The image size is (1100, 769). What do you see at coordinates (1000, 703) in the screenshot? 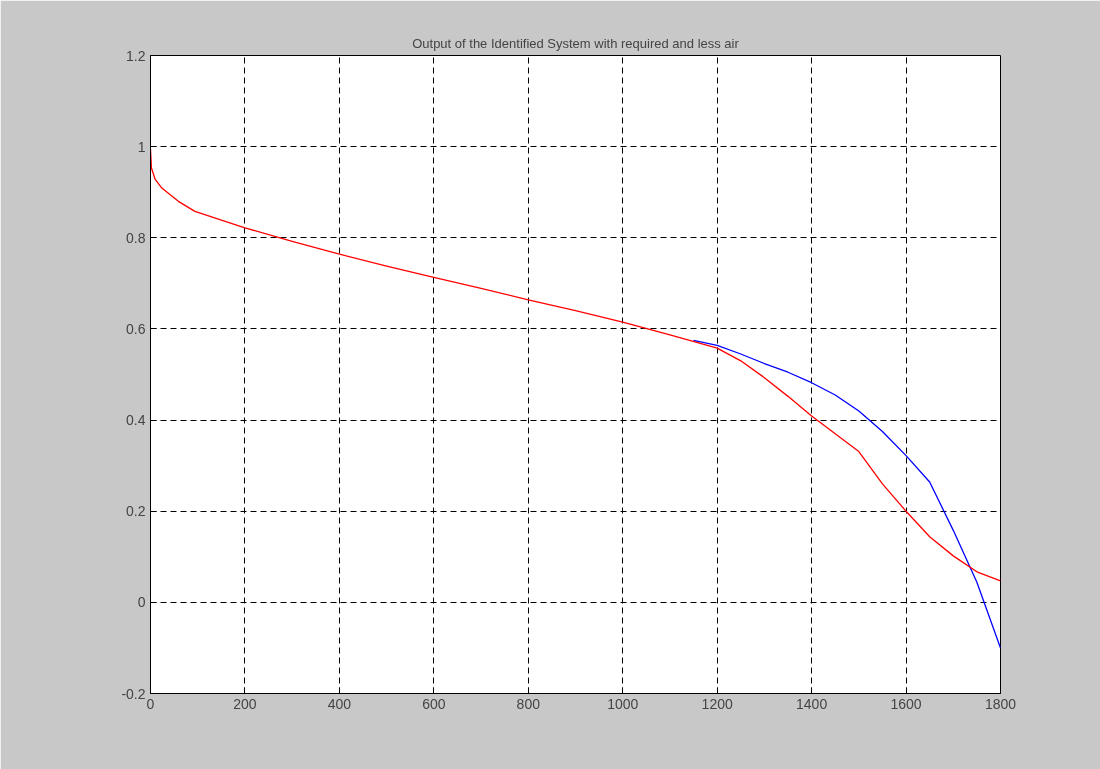
I see `x-tick-label: 1800` at bounding box center [1000, 703].